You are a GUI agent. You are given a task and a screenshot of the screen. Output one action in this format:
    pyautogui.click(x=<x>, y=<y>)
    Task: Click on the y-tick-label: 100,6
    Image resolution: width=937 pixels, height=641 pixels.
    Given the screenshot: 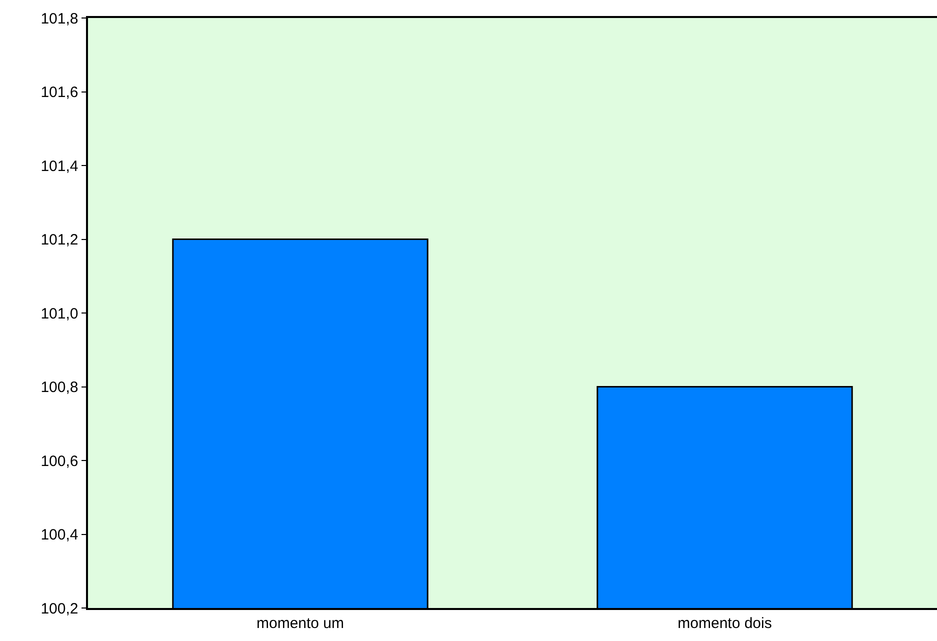 What is the action you would take?
    pyautogui.click(x=59, y=461)
    